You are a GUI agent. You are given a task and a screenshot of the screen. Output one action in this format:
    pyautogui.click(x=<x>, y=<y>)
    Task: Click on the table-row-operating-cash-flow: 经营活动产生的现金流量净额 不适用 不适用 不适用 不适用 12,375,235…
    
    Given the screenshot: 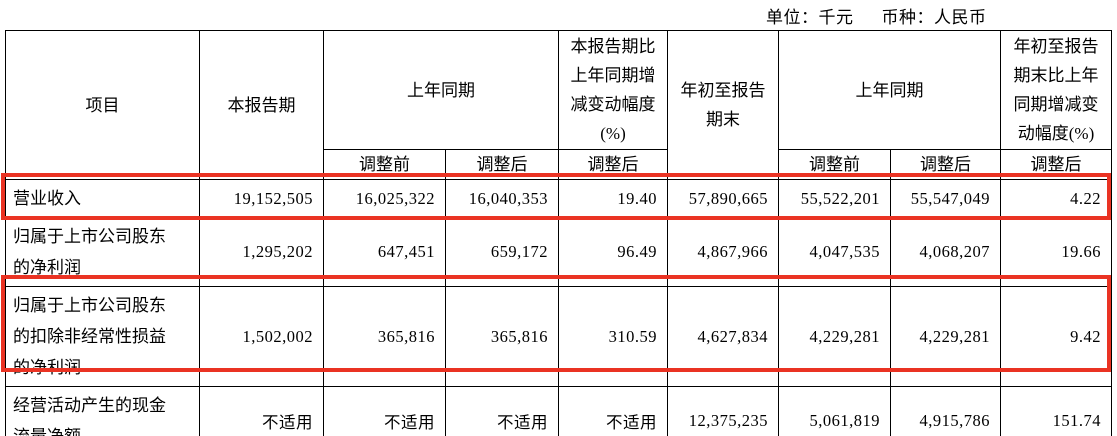 What is the action you would take?
    pyautogui.click(x=558, y=411)
    